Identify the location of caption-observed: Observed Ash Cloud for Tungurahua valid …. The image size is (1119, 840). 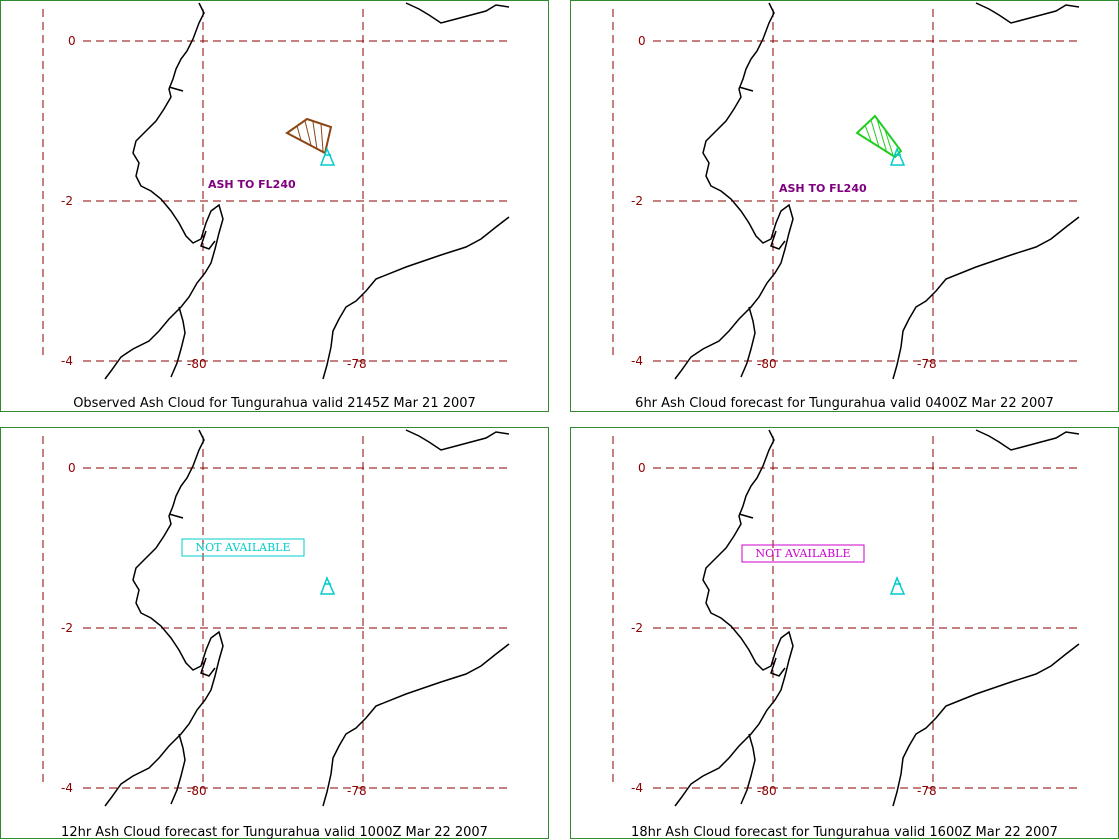
(274, 403).